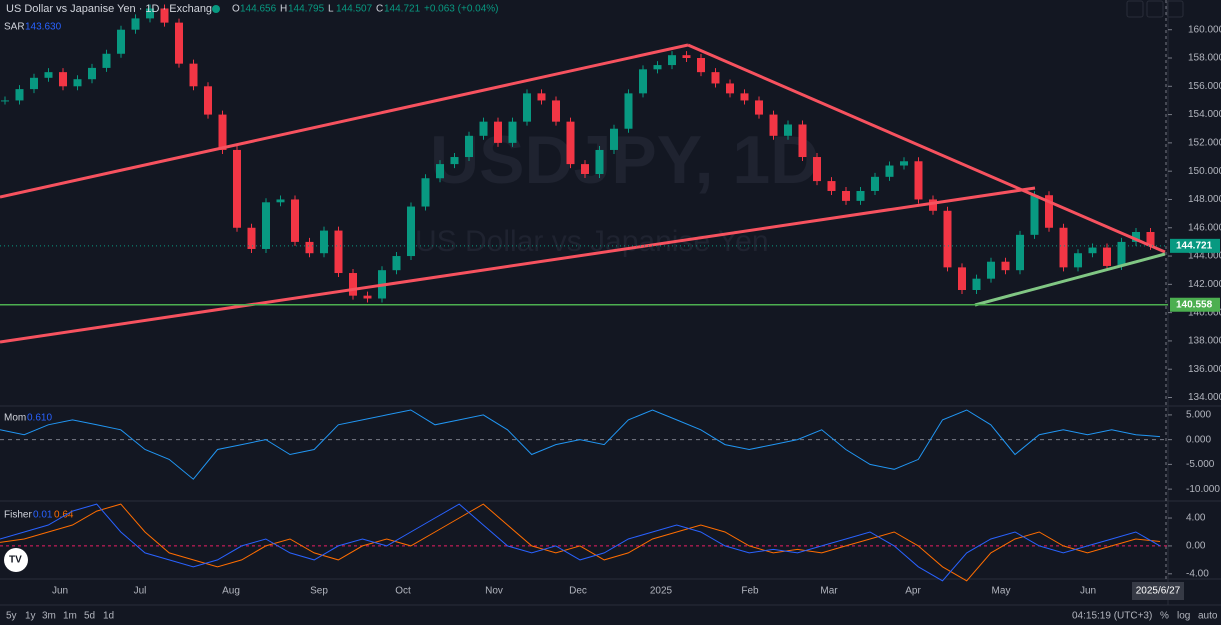  I want to click on y-tick-label: 146.000, so click(1204, 227).